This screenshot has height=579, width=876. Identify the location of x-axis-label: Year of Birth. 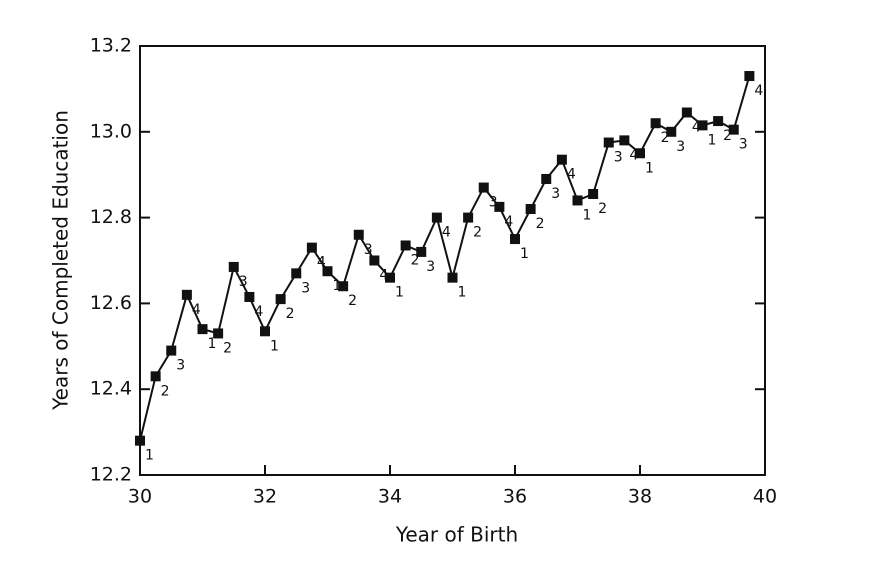
(456, 535).